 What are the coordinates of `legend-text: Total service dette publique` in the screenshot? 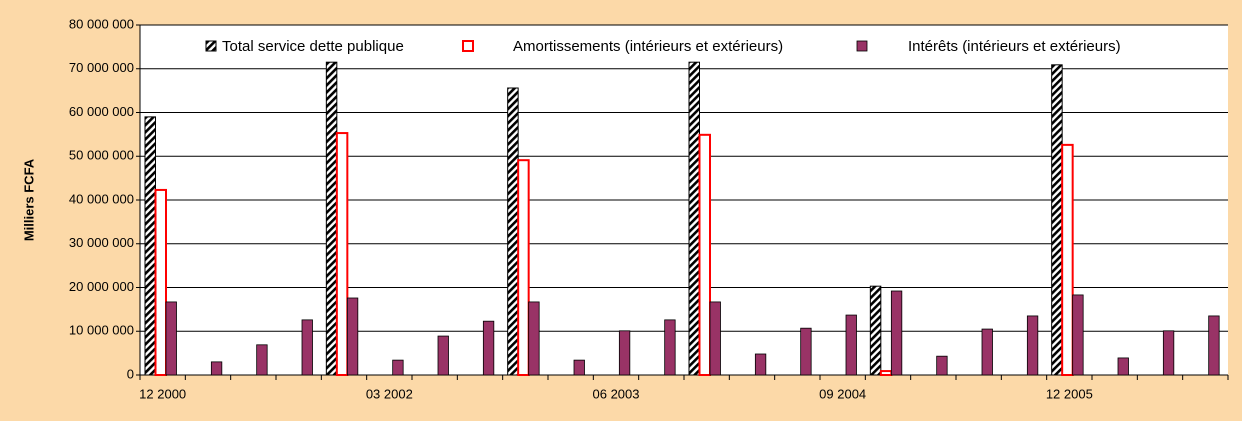 It's located at (313, 46).